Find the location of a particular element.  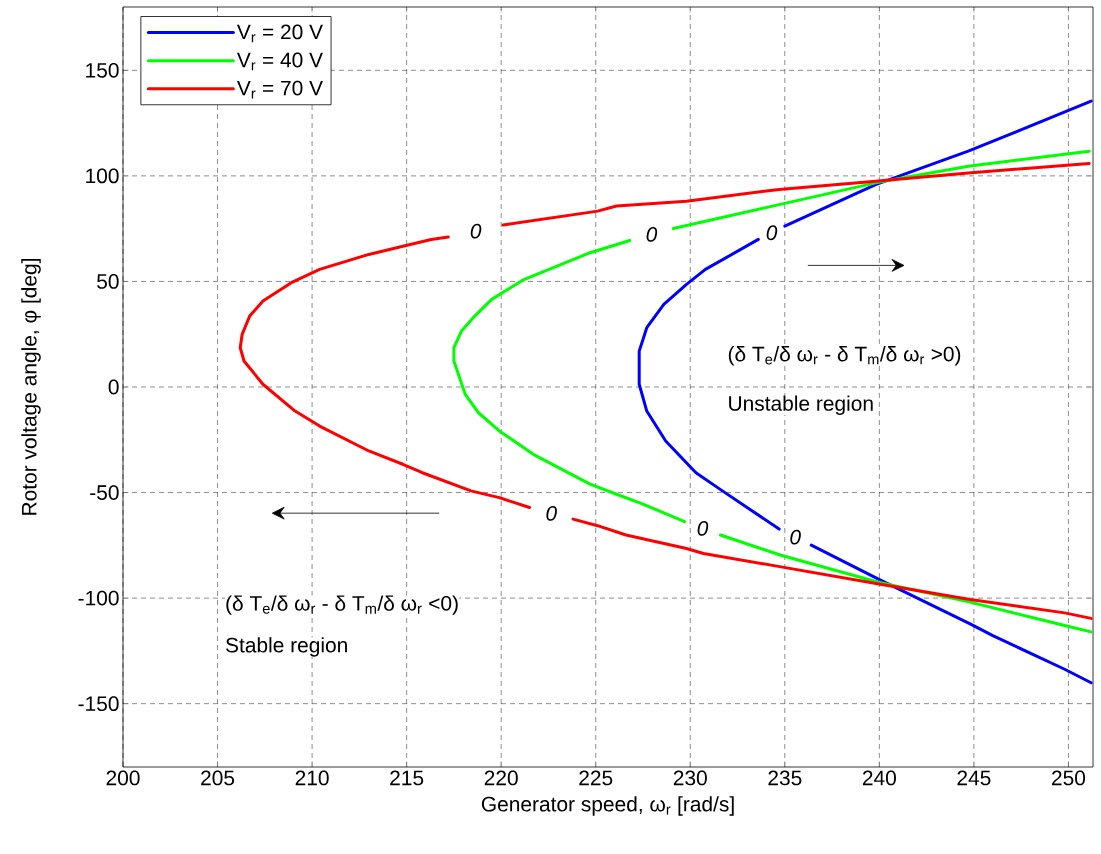

legend-label: V$_{r}$ = 40 V is located at coordinates (279, 61).